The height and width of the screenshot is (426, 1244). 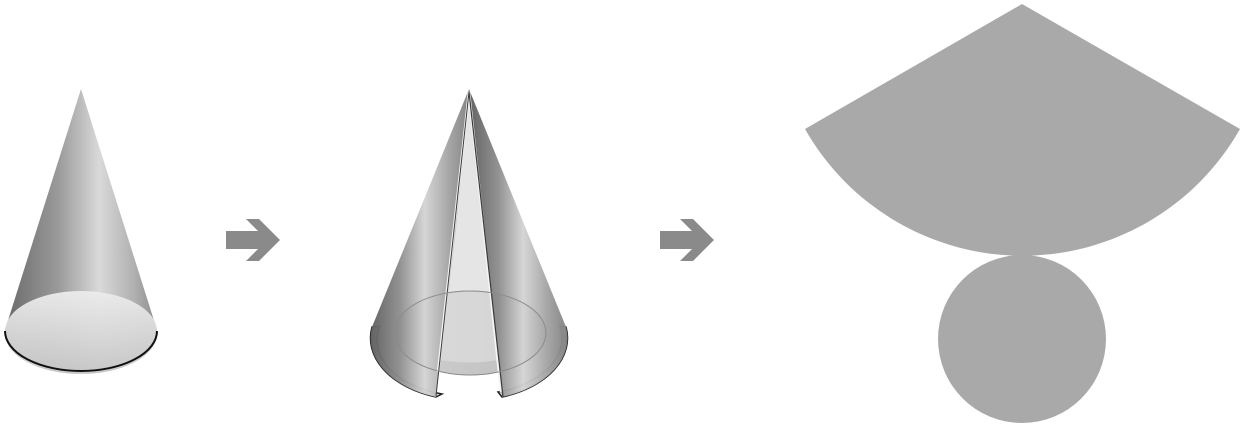 I want to click on cut-edge-right, so click(x=486, y=244).